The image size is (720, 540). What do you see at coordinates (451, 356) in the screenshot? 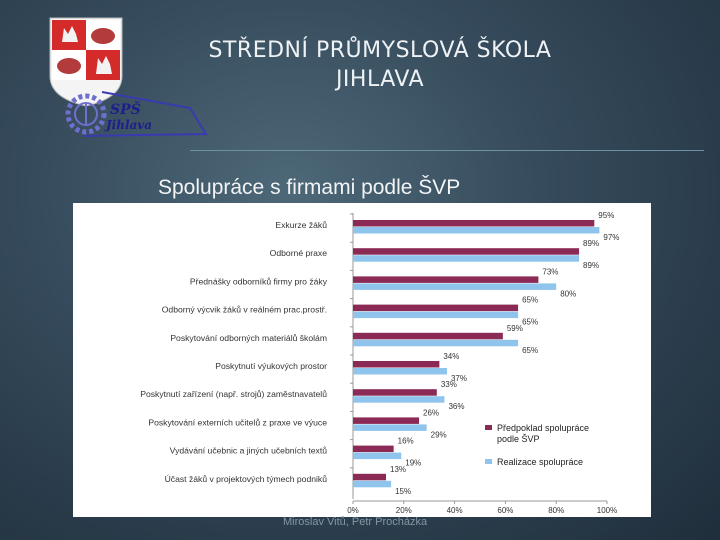
I see `data-label: 34%` at bounding box center [451, 356].